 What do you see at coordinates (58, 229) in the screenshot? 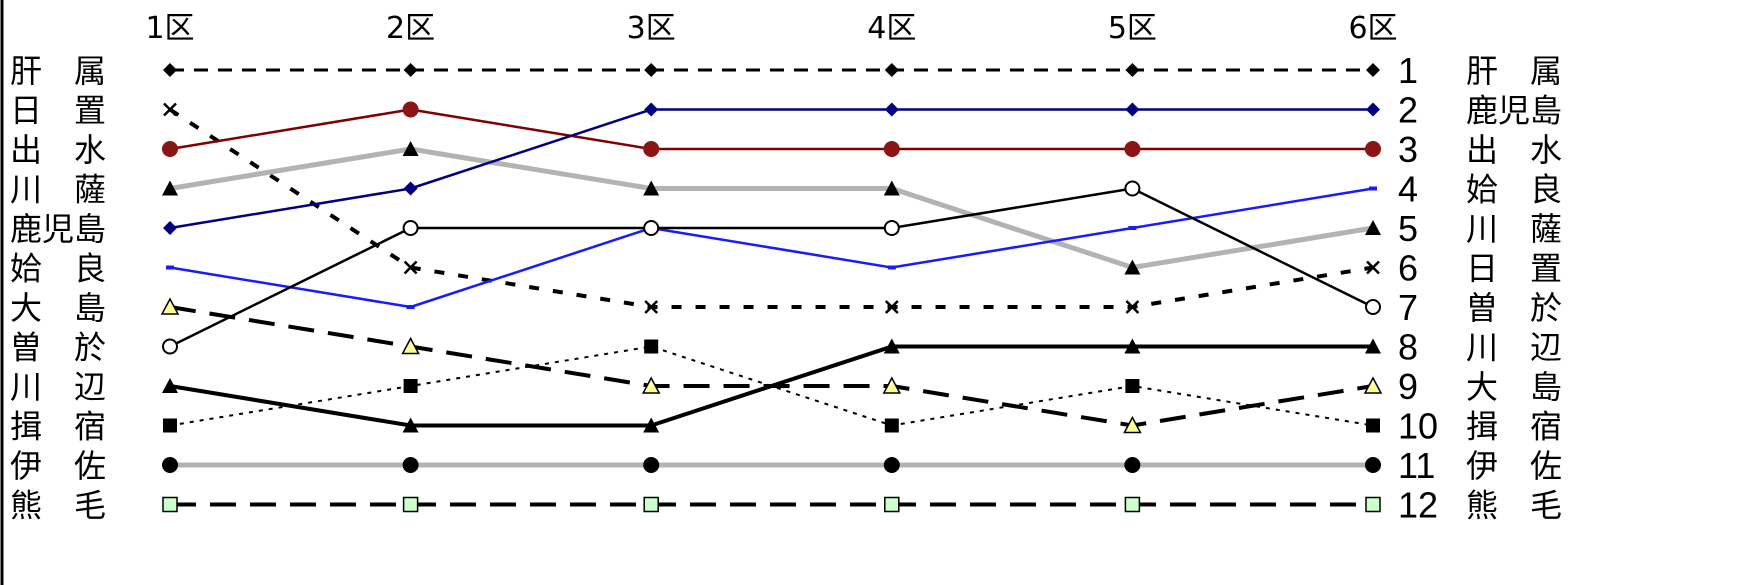
I see `left-team-label: 鹿児島` at bounding box center [58, 229].